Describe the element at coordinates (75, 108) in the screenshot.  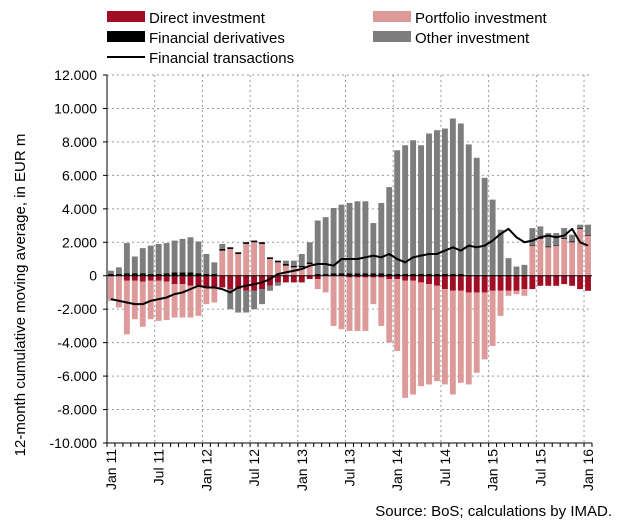
I see `y-tick-label: 10.000` at that location.